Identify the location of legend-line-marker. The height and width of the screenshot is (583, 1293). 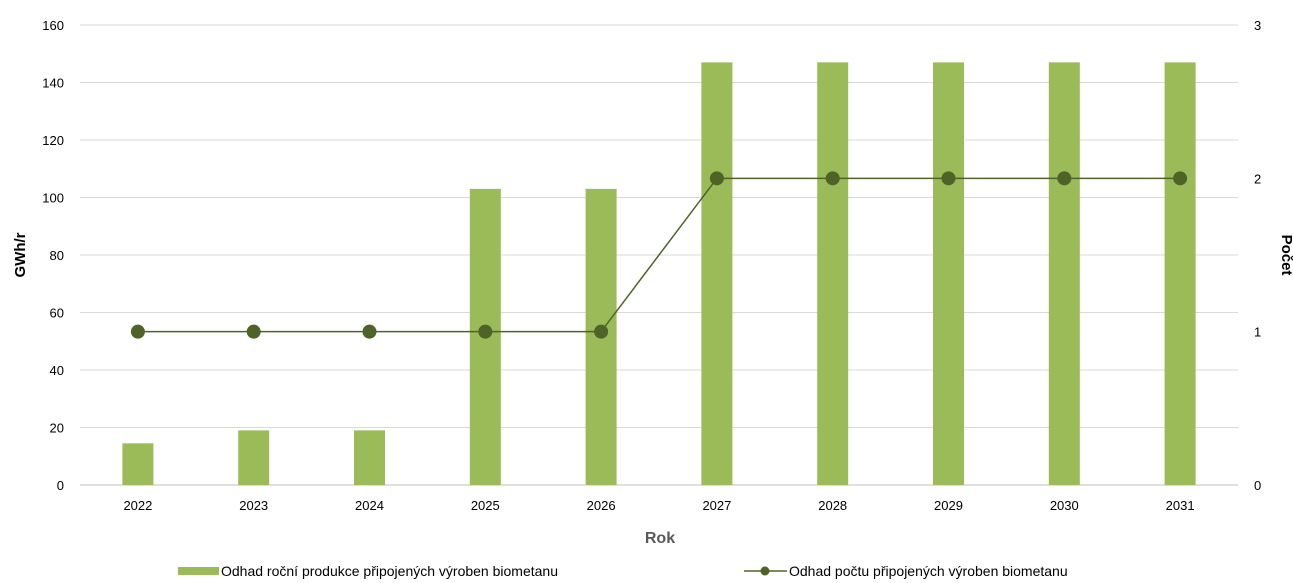
(765, 571).